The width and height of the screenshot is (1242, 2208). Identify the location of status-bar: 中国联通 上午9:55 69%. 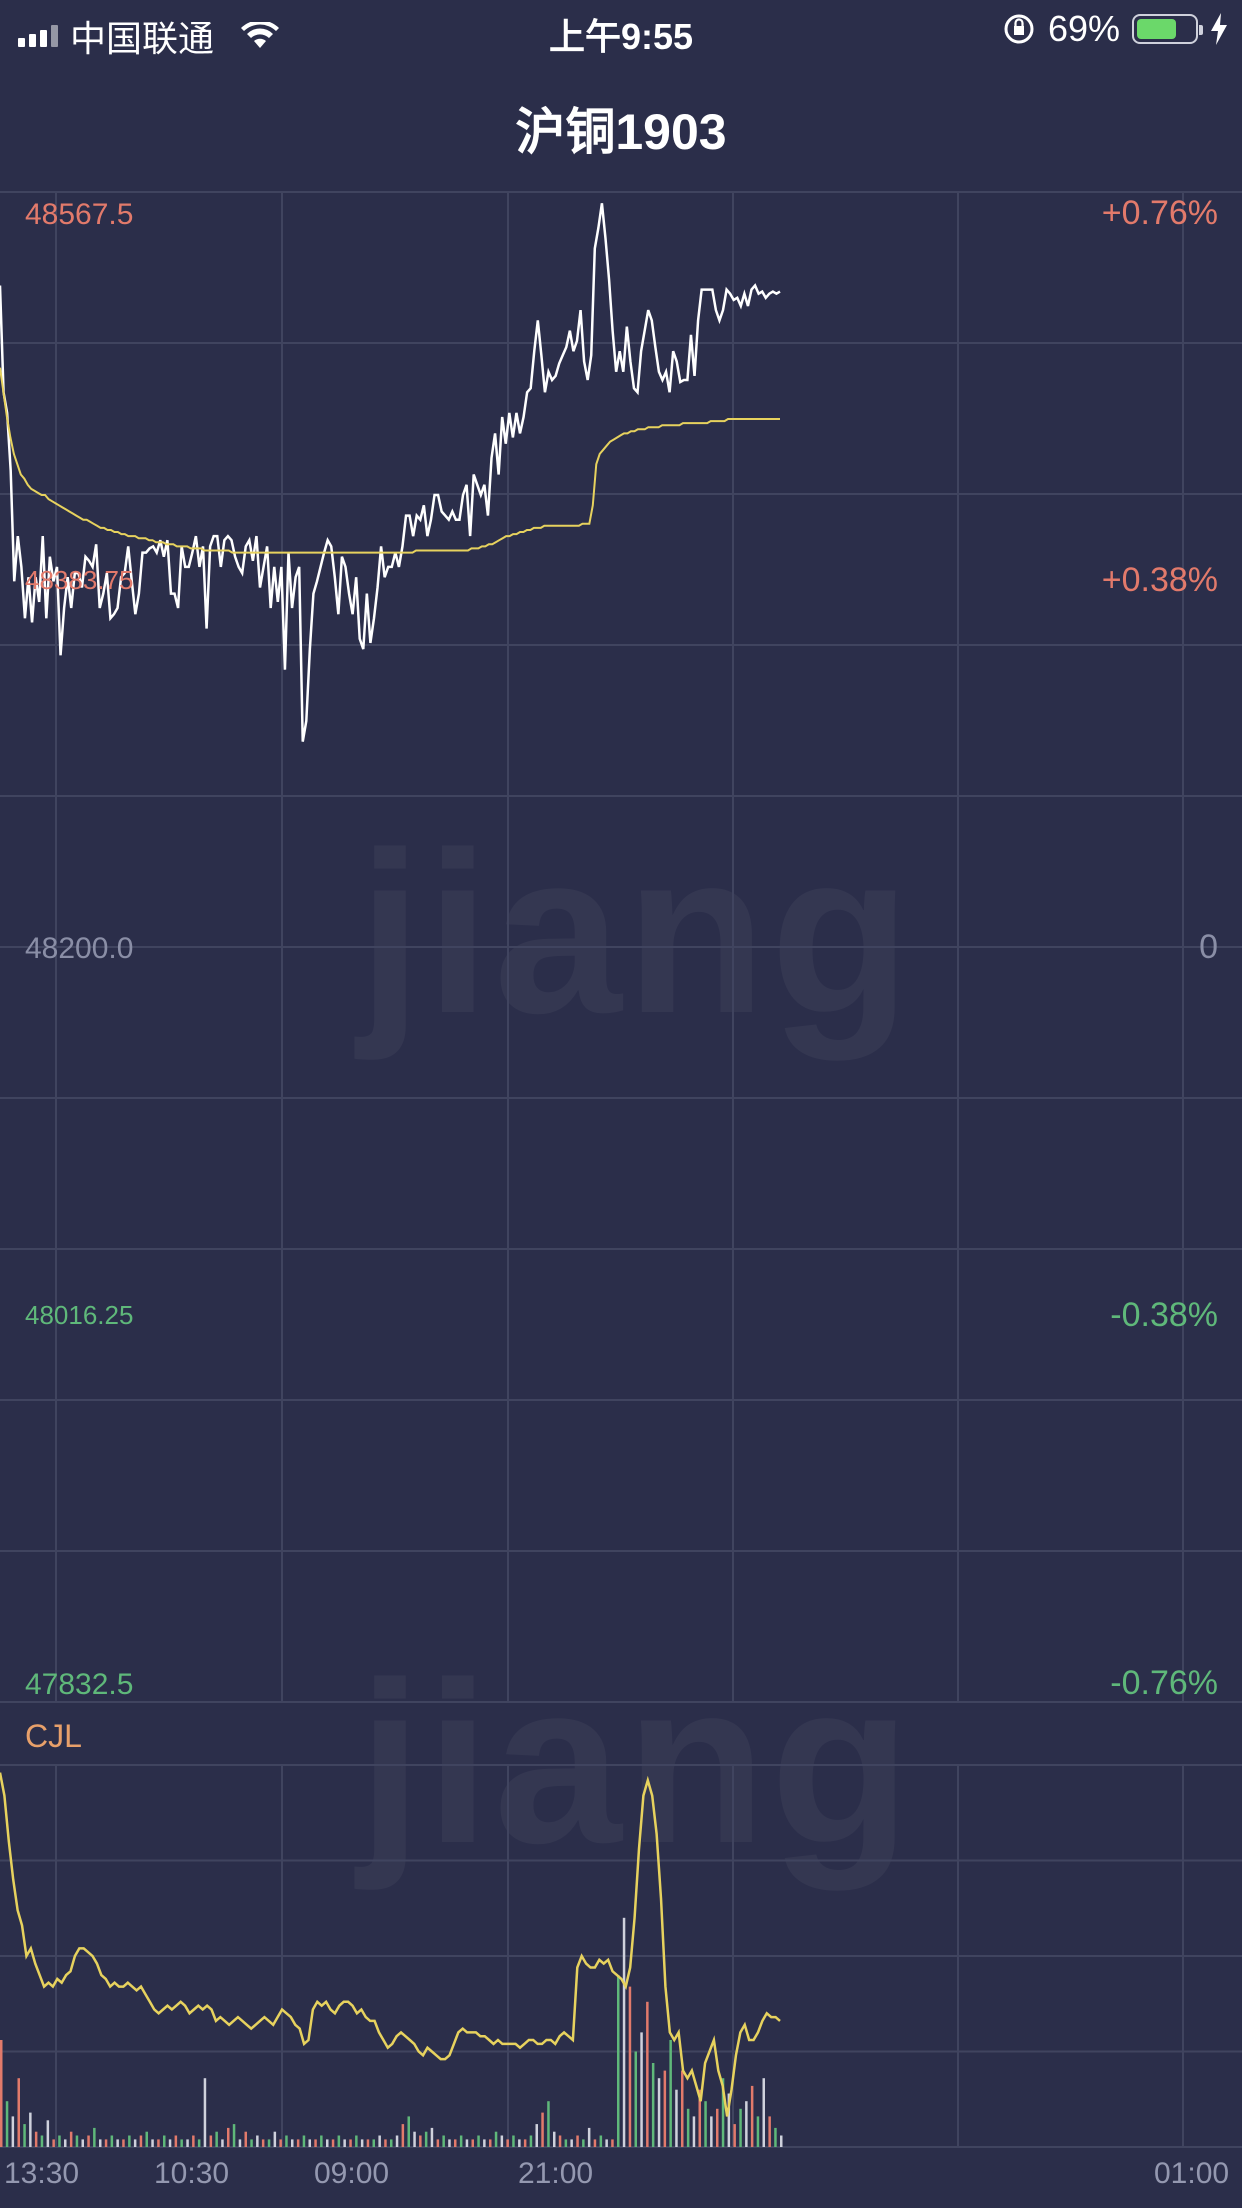
(621, 31).